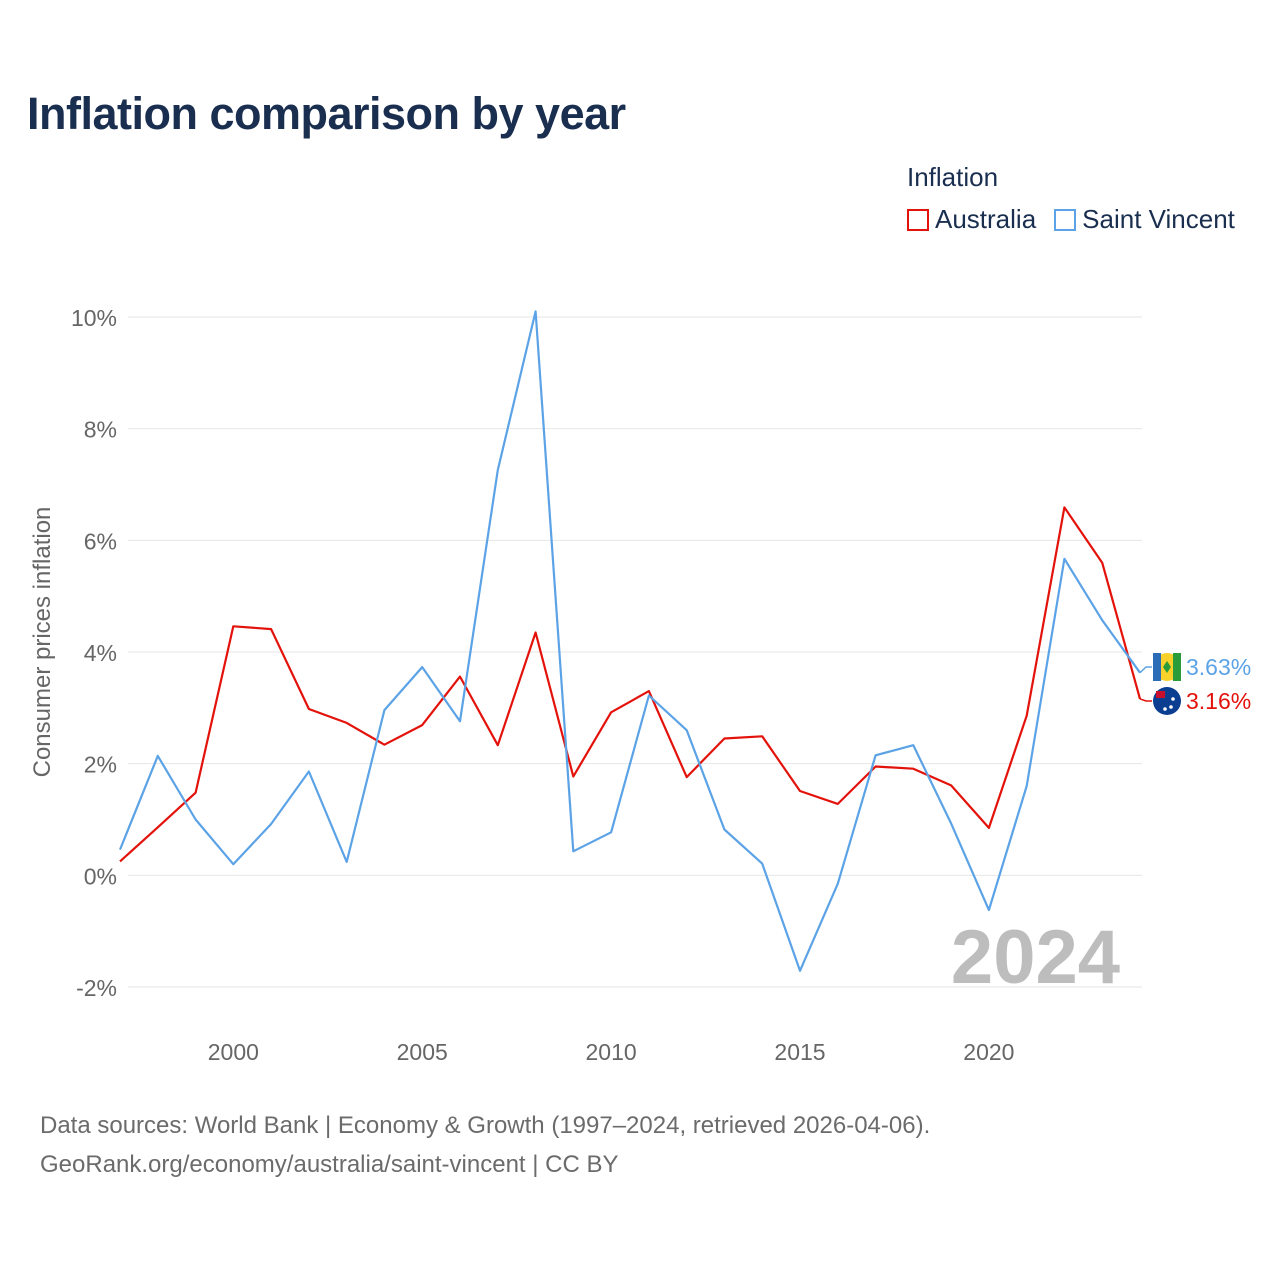  I want to click on legend-item-saint-vincent: Saint Vincent, so click(1144, 219).